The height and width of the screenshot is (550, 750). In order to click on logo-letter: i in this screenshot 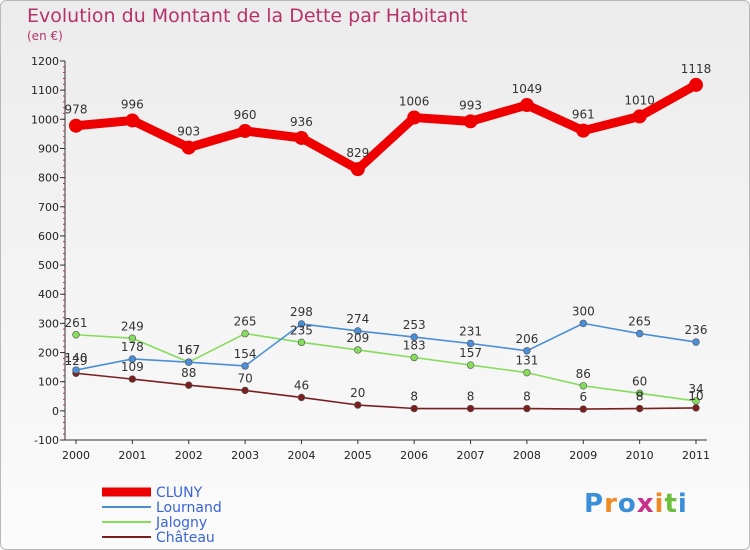, I will do `click(659, 504)`.